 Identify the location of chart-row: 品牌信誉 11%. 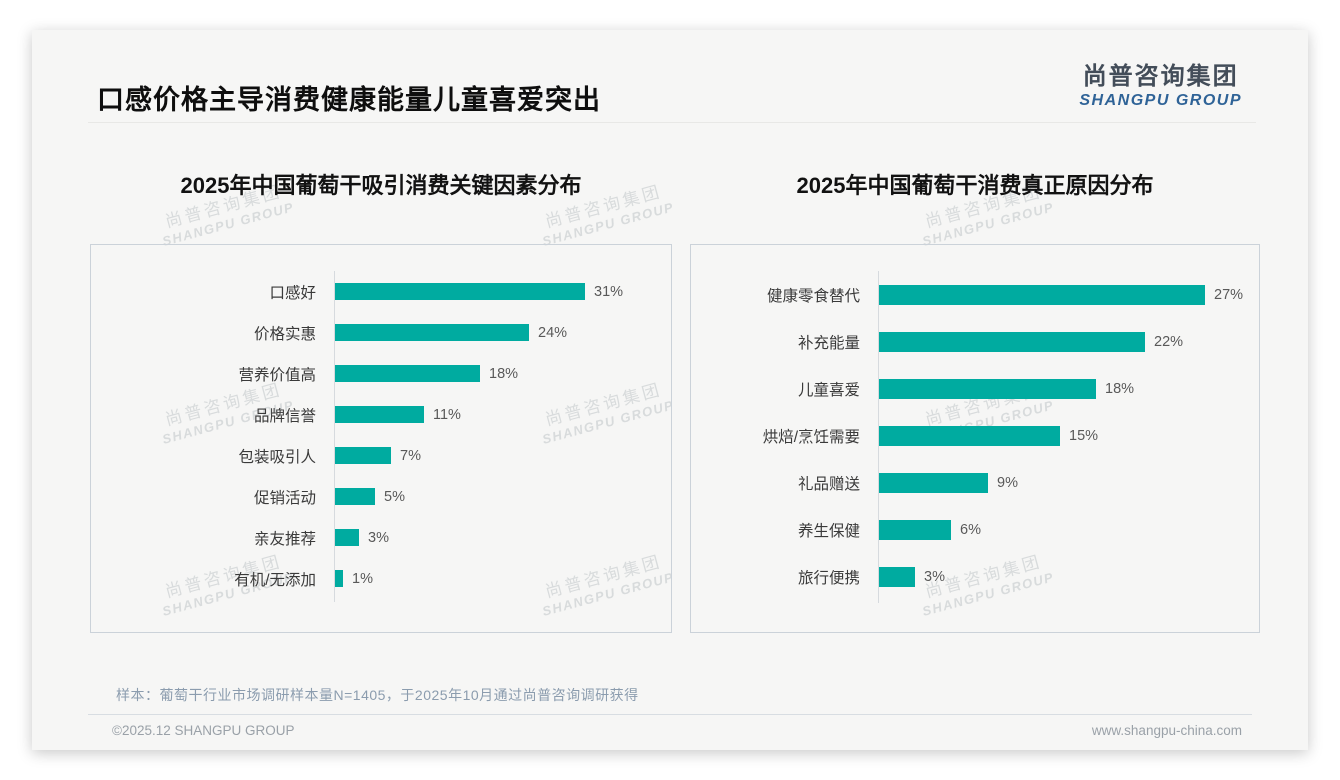
(381, 414).